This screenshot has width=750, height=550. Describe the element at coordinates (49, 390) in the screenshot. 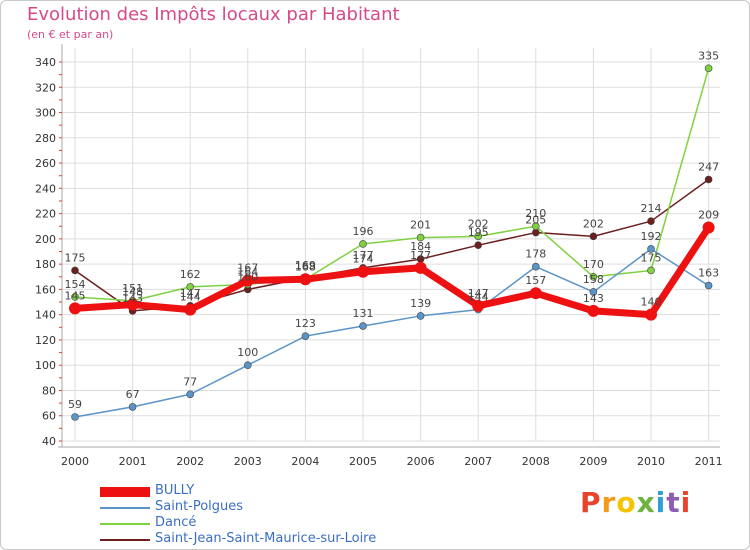

I see `y-tick-label: 80` at that location.